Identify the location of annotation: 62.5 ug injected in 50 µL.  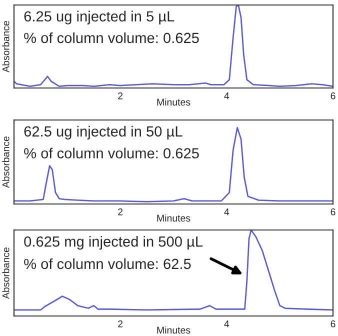
(103, 133).